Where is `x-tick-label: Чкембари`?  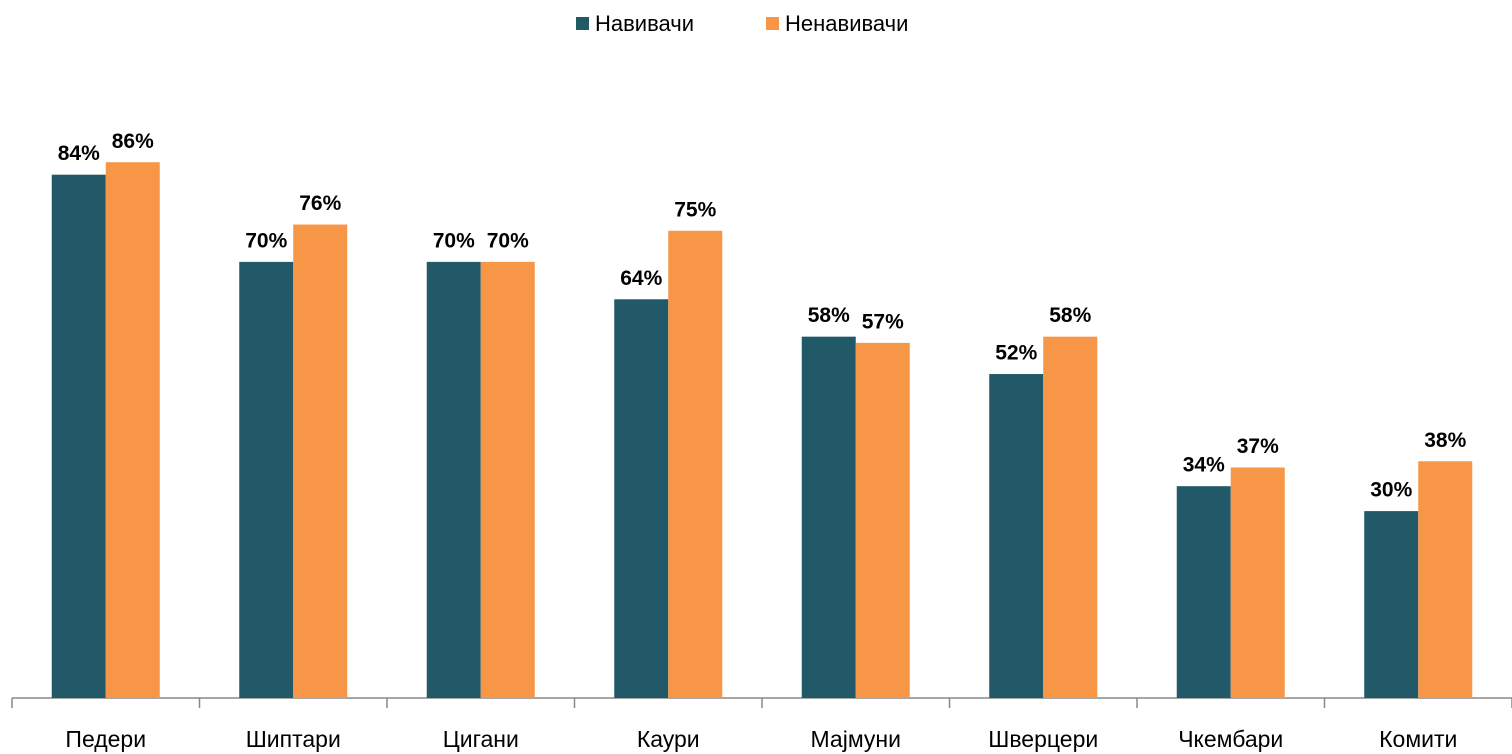 x-tick-label: Чкембари is located at coordinates (1230, 739).